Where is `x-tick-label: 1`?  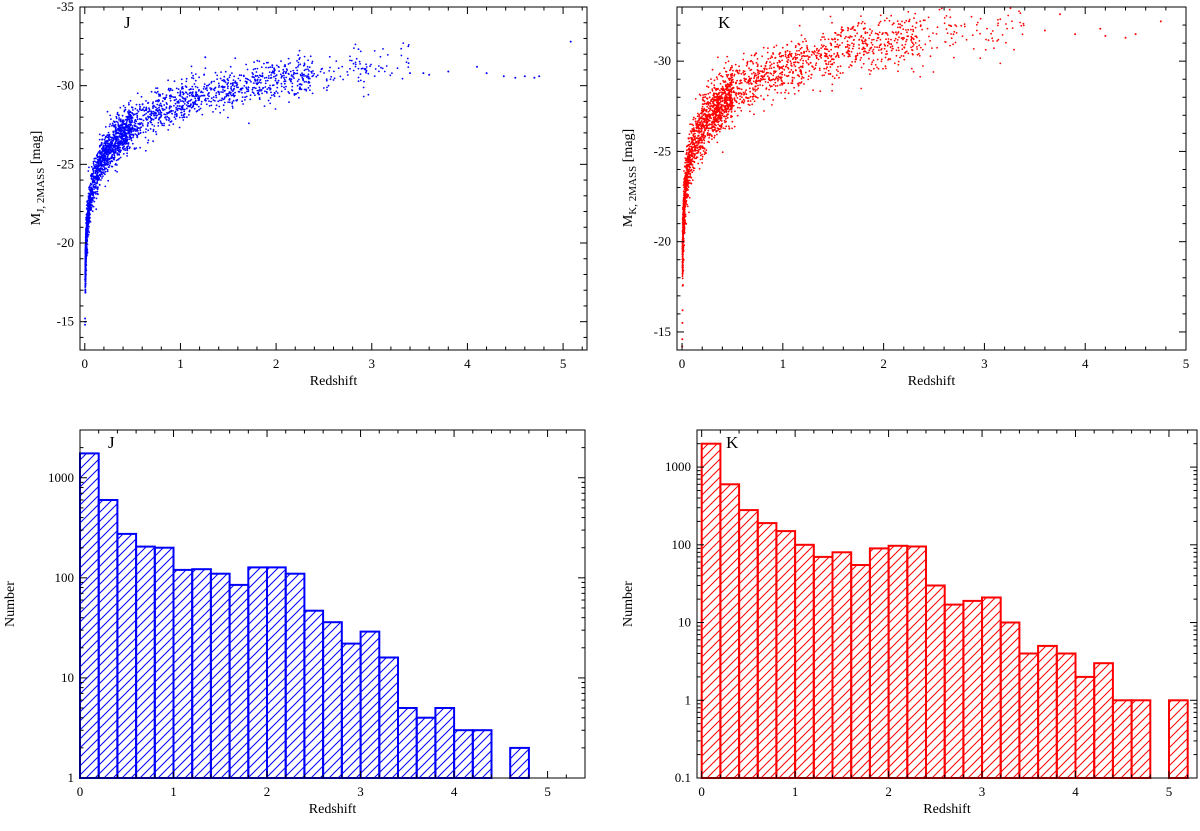
x-tick-label: 1 is located at coordinates (180, 363).